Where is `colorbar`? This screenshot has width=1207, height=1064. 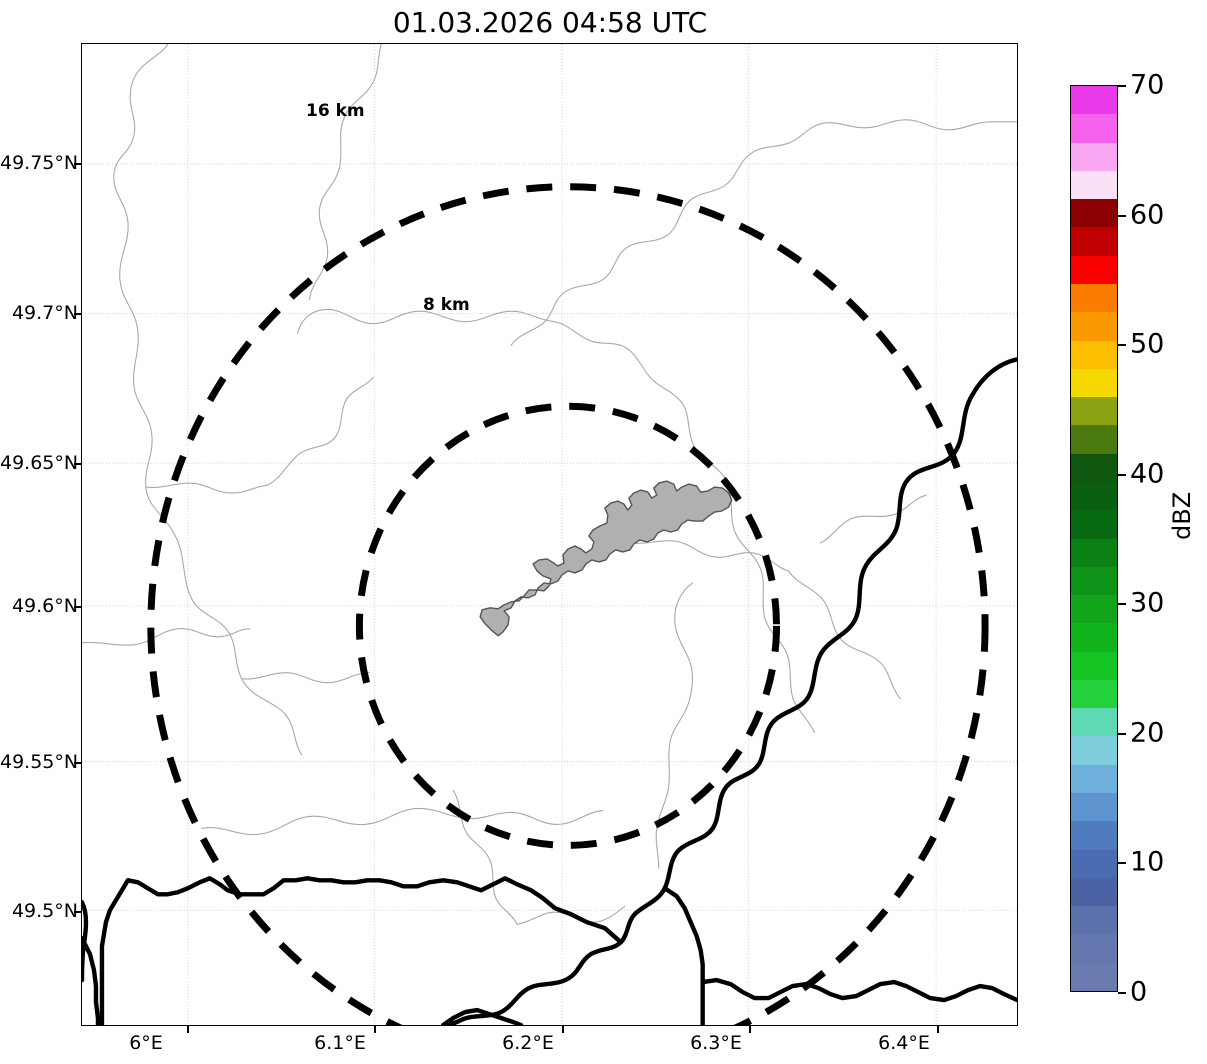 colorbar is located at coordinates (1094, 538).